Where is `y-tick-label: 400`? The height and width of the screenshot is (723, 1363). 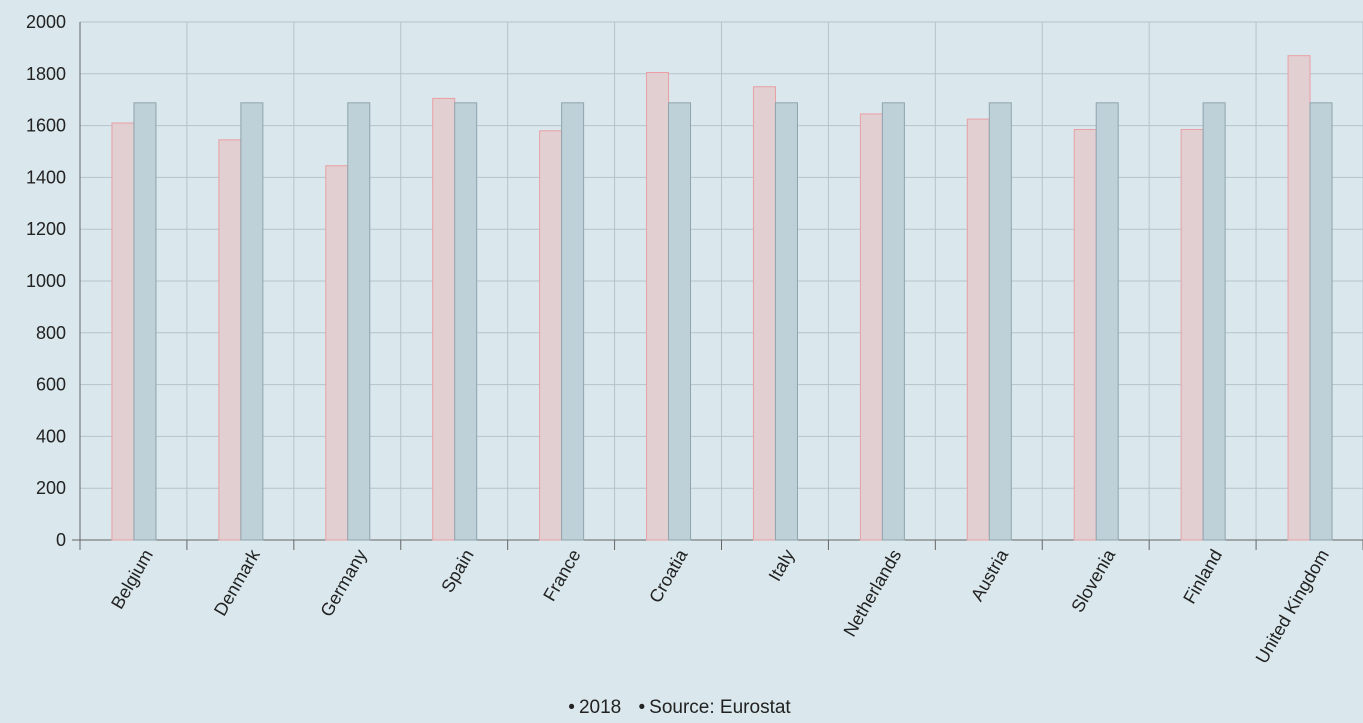 y-tick-label: 400 is located at coordinates (51, 436).